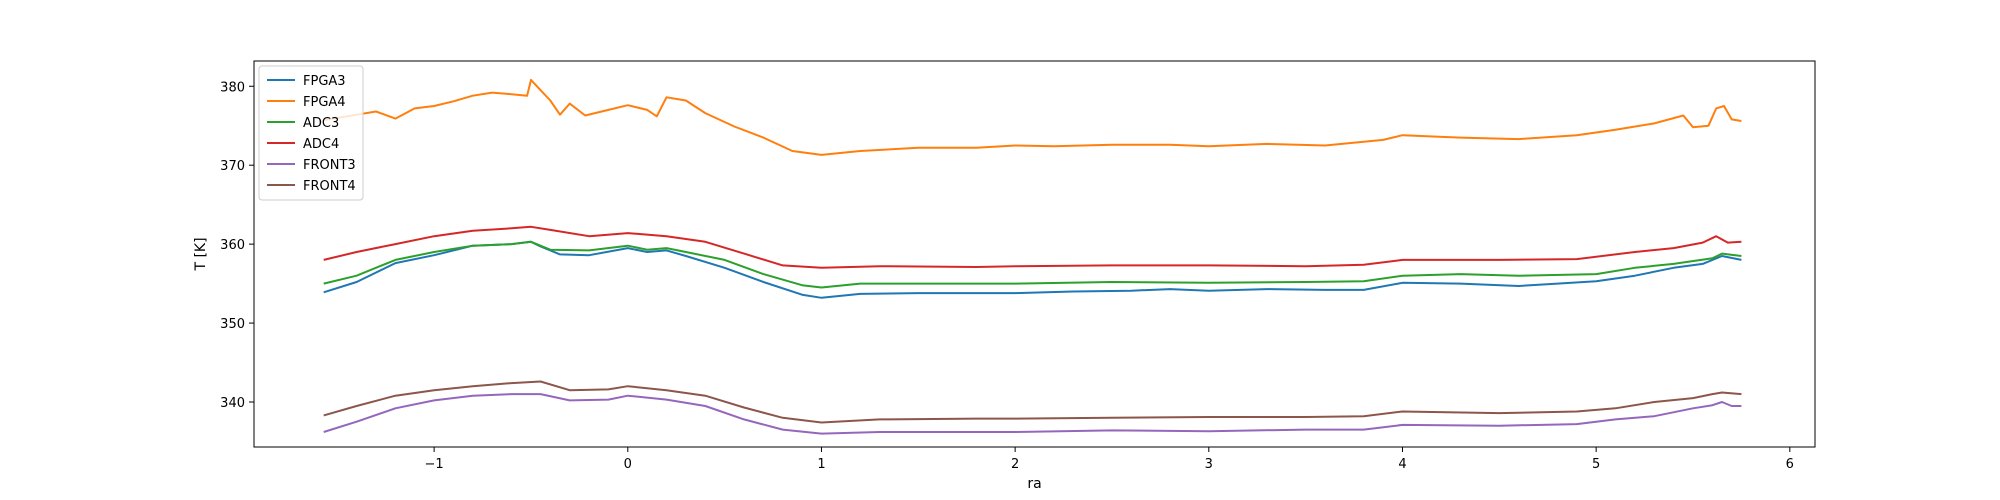 The image size is (2000, 500). I want to click on series-line-adc4, so click(1032, 247).